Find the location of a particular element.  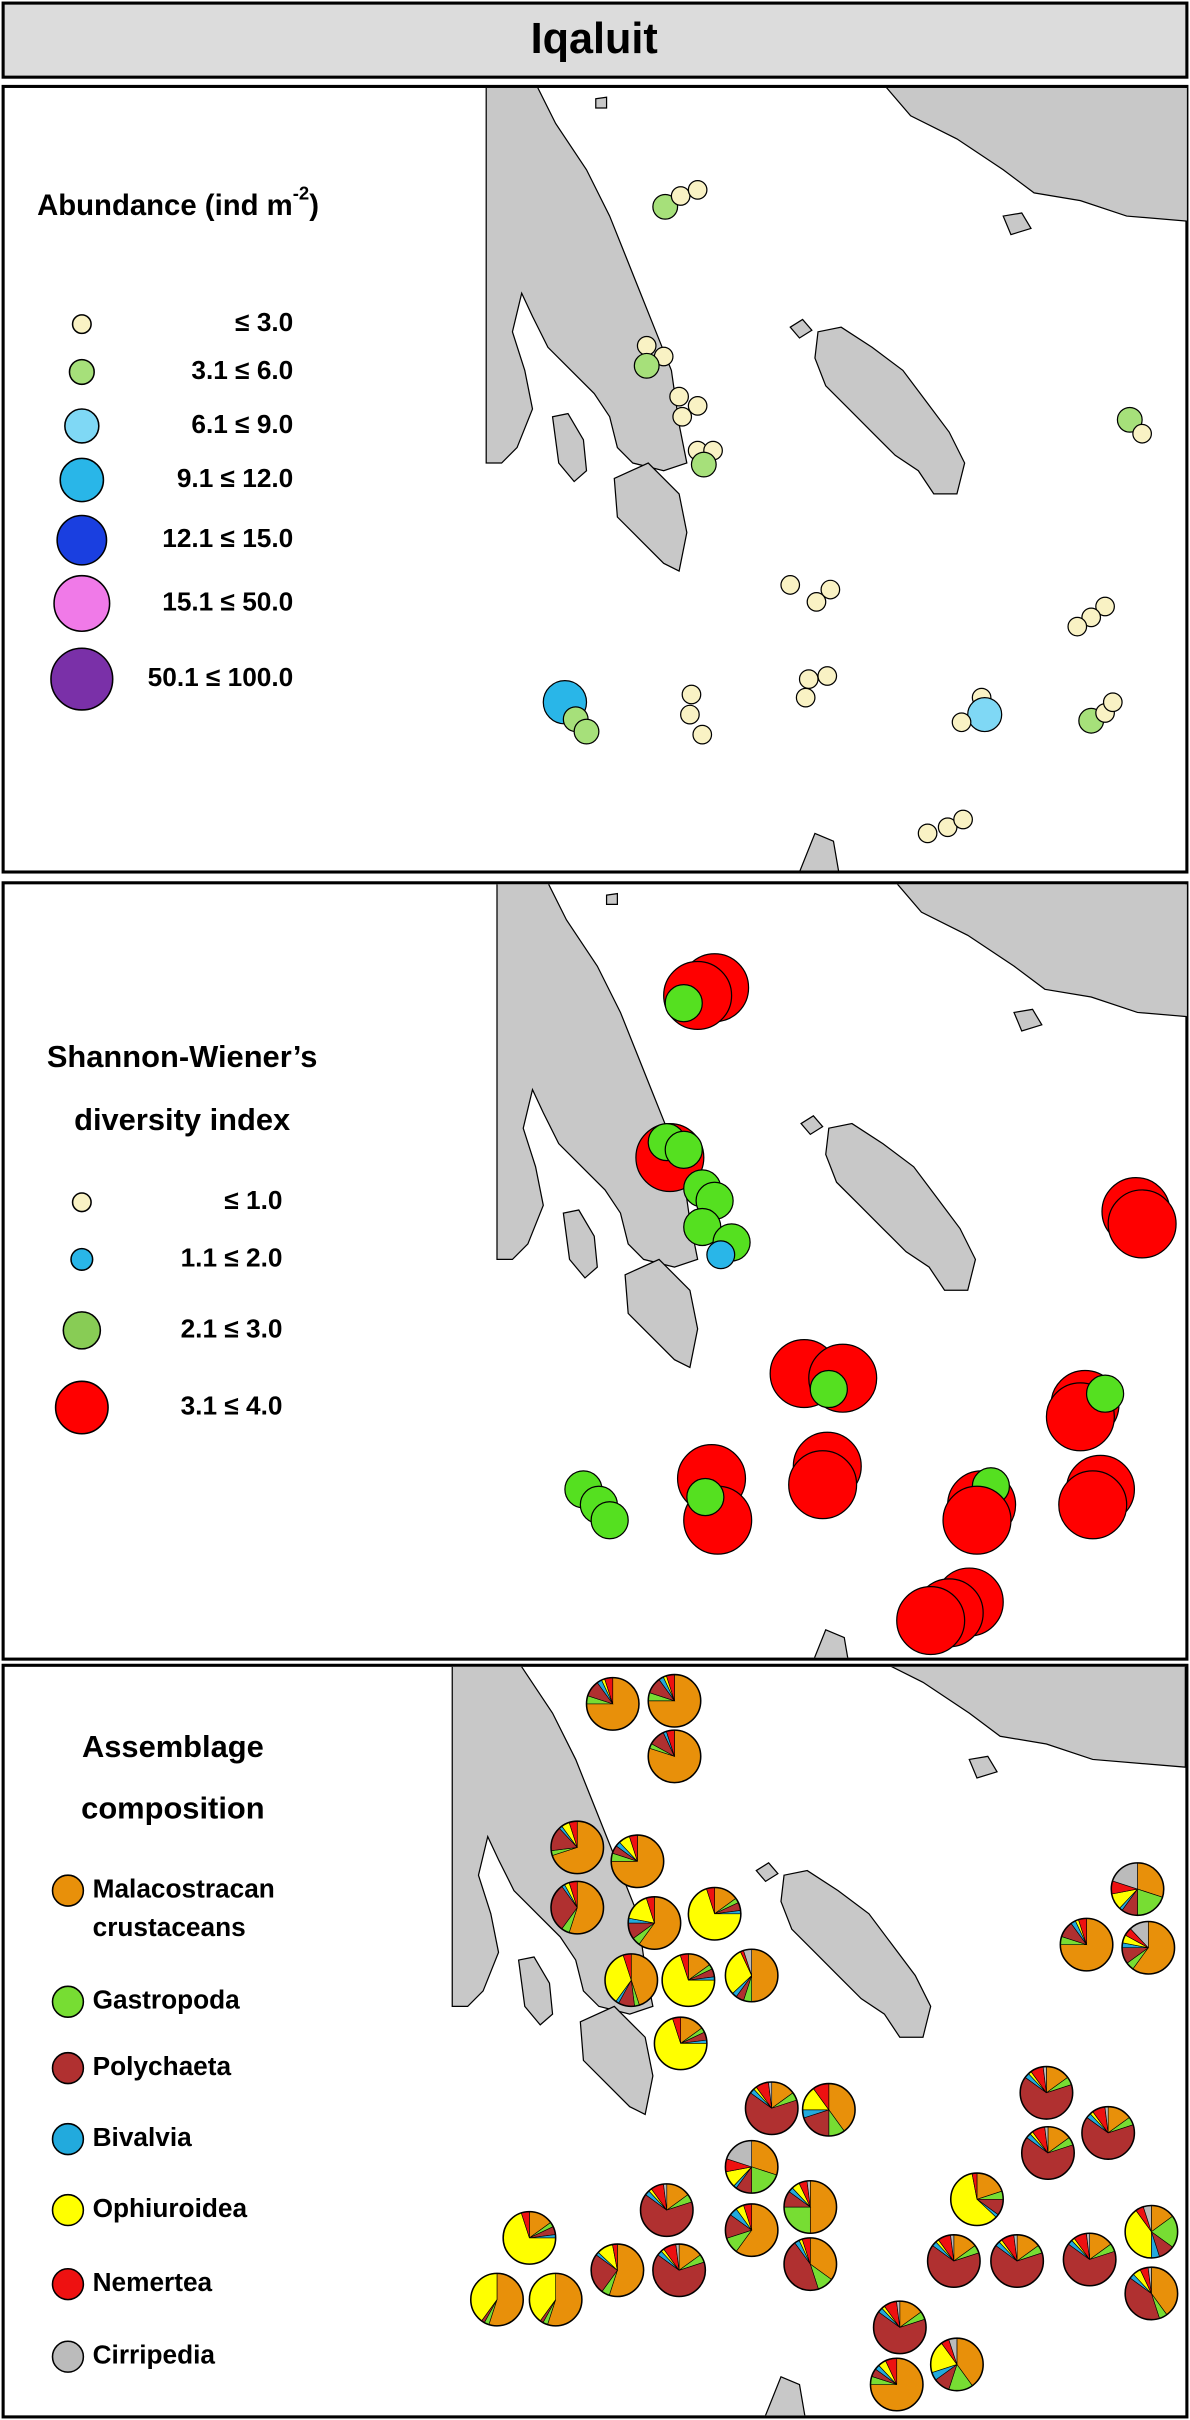

legend-title: Assemblage is located at coordinates (173, 1746).